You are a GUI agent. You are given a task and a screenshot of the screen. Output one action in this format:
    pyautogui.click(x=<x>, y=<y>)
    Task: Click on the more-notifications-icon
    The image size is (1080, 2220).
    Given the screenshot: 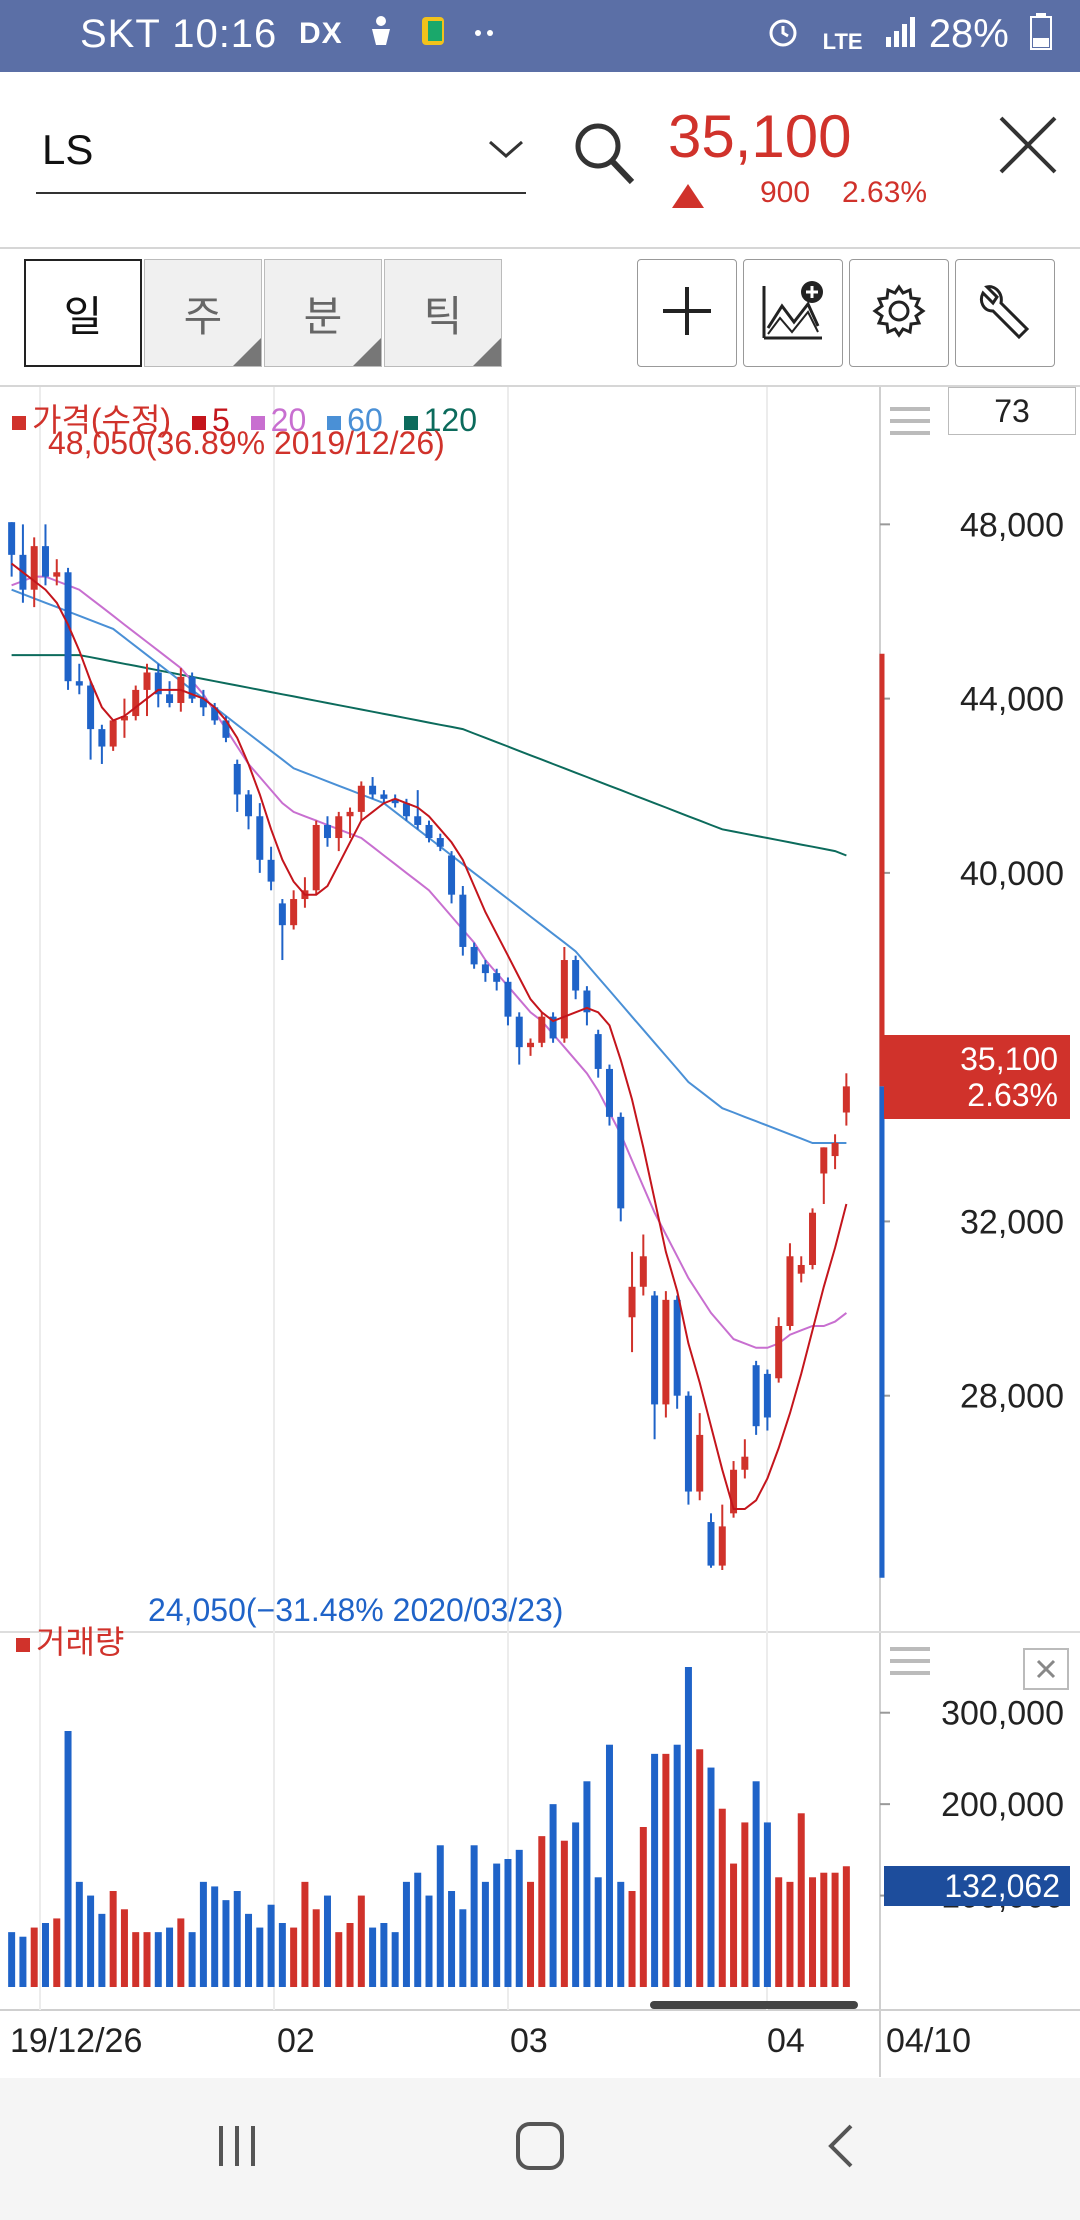 What is the action you would take?
    pyautogui.click(x=485, y=36)
    